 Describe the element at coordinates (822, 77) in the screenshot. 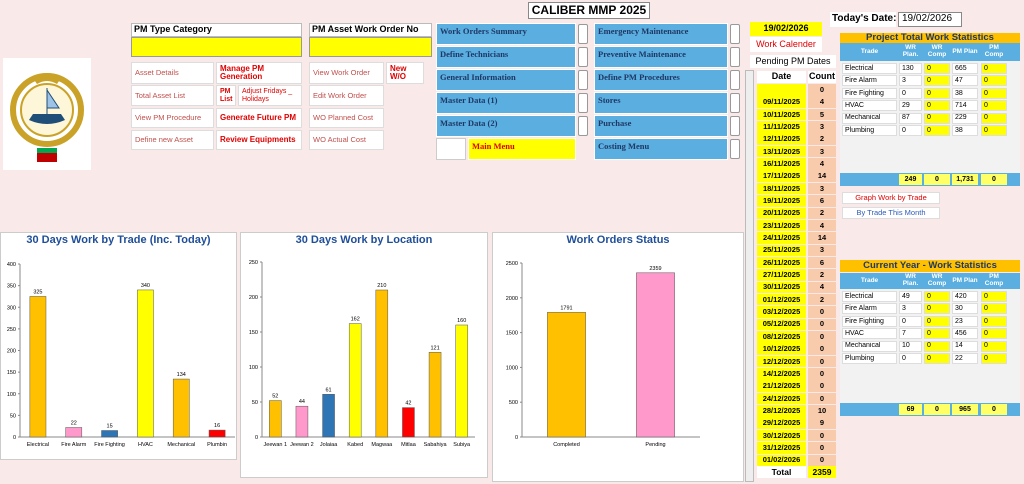

I see `calendar-header: Count` at that location.